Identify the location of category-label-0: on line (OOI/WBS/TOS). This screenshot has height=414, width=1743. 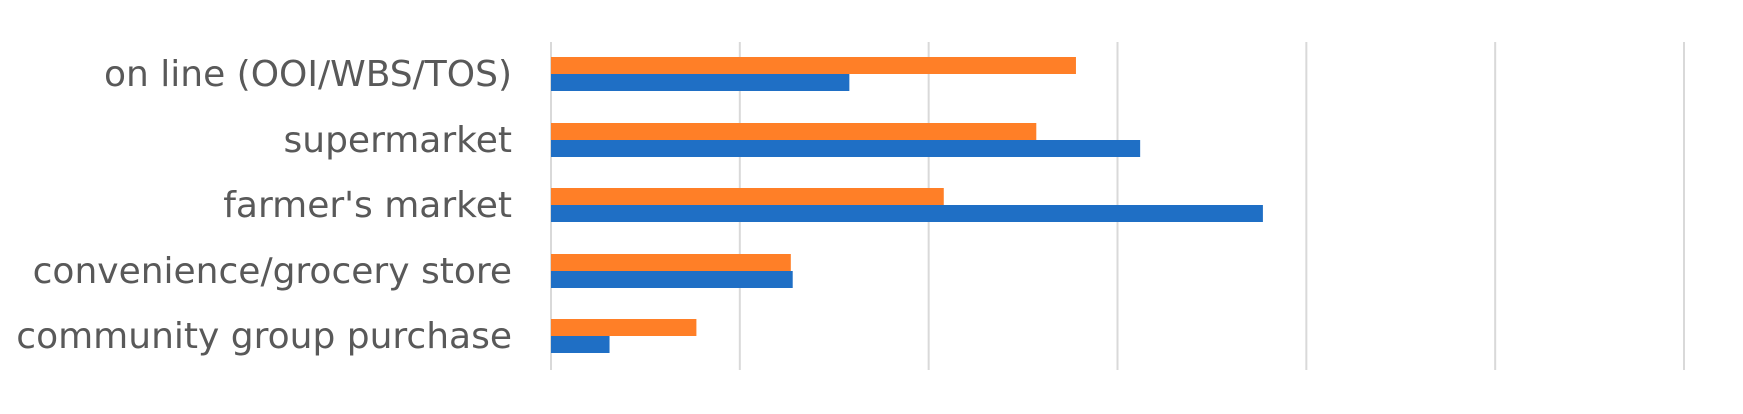
(308, 74).